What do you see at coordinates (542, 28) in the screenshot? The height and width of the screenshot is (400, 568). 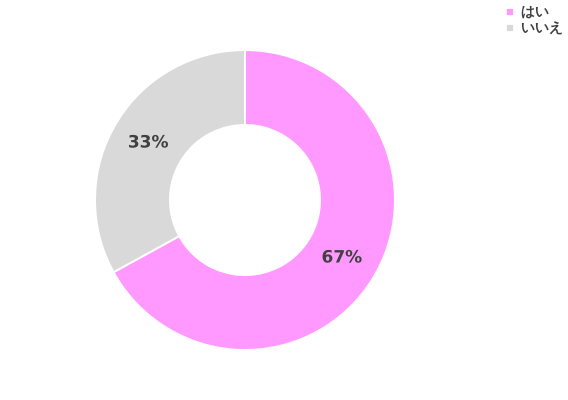 I see `legend-label: いいえ` at bounding box center [542, 28].